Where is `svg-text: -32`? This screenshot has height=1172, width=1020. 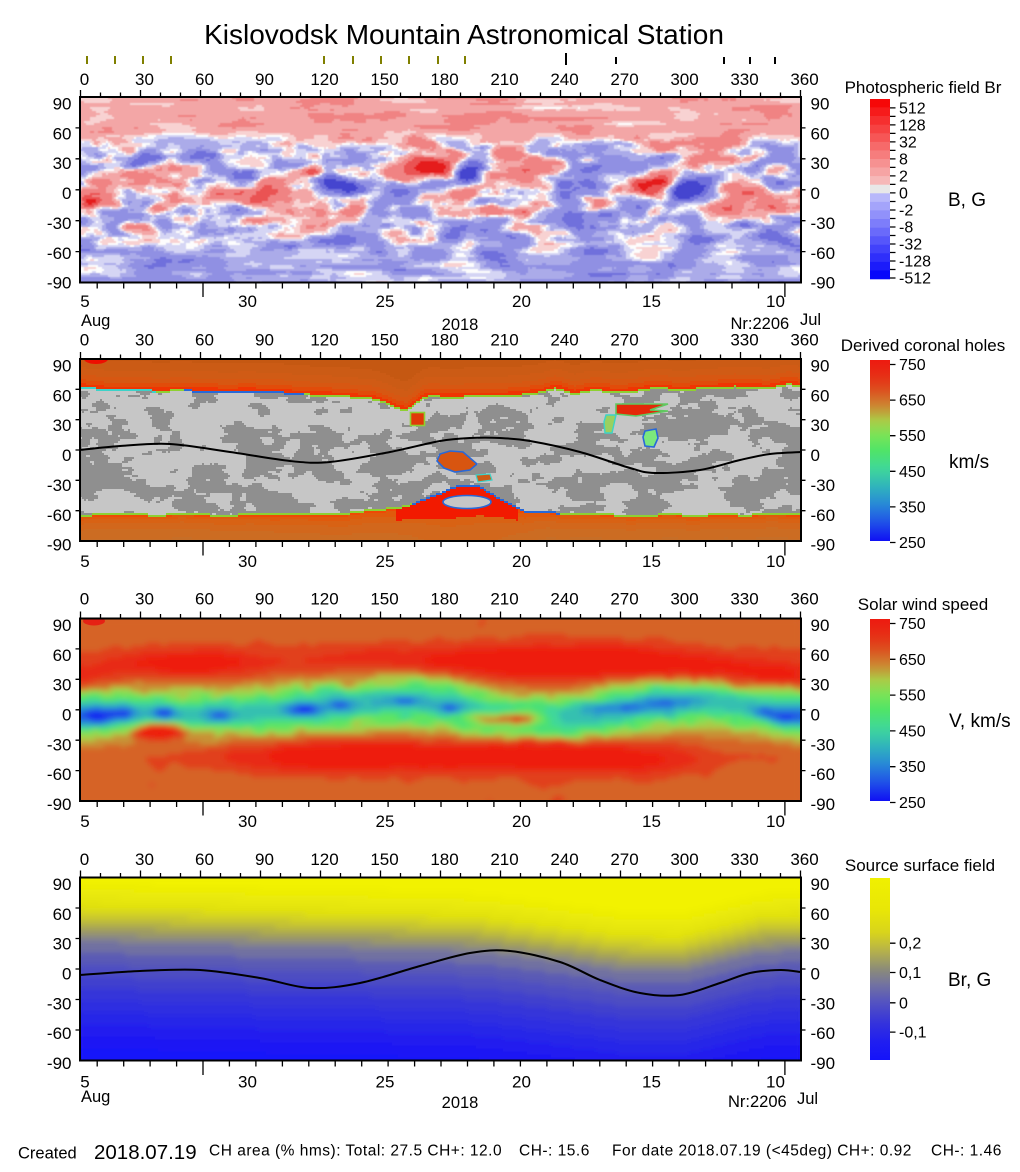 svg-text: -32 is located at coordinates (910, 245).